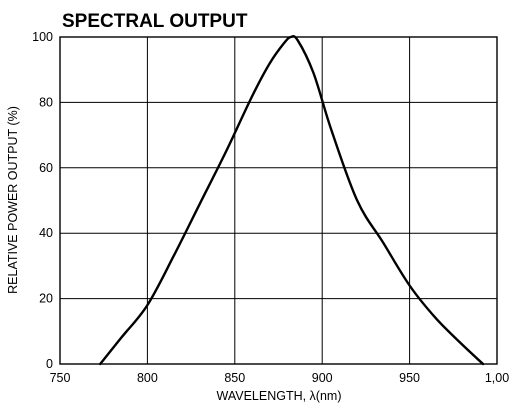 This screenshot has width=509, height=408. Describe the element at coordinates (46, 168) in the screenshot. I see `y-tick-label: 60` at that location.